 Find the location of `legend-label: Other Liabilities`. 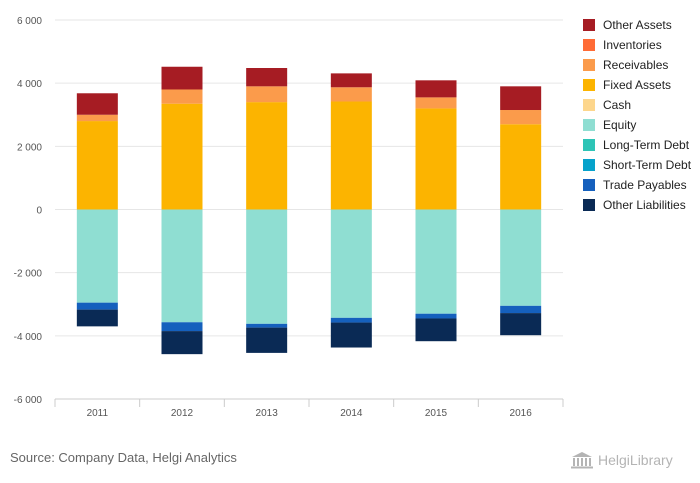

legend-label: Other Liabilities is located at coordinates (644, 205).